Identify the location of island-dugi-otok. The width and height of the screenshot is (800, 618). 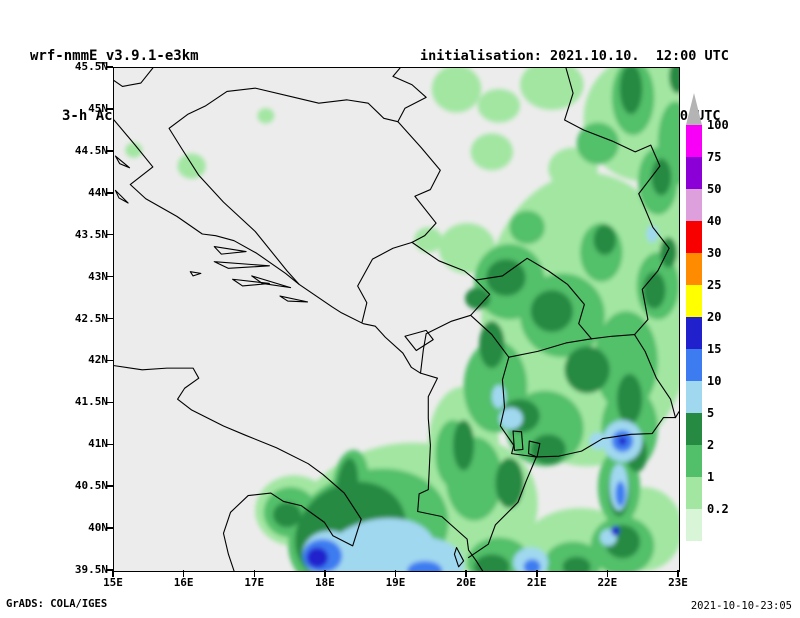
(121, 196).